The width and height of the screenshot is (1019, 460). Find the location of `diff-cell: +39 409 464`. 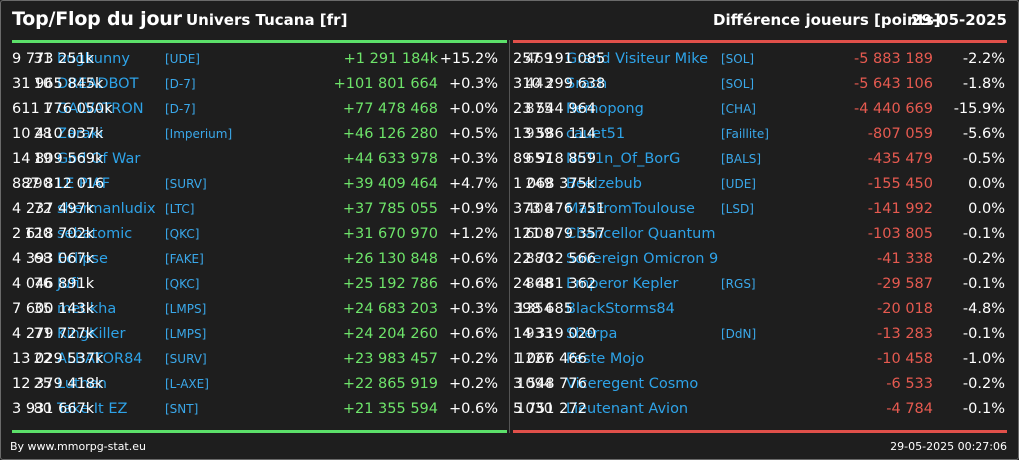

diff-cell: +39 409 464 is located at coordinates (390, 184).